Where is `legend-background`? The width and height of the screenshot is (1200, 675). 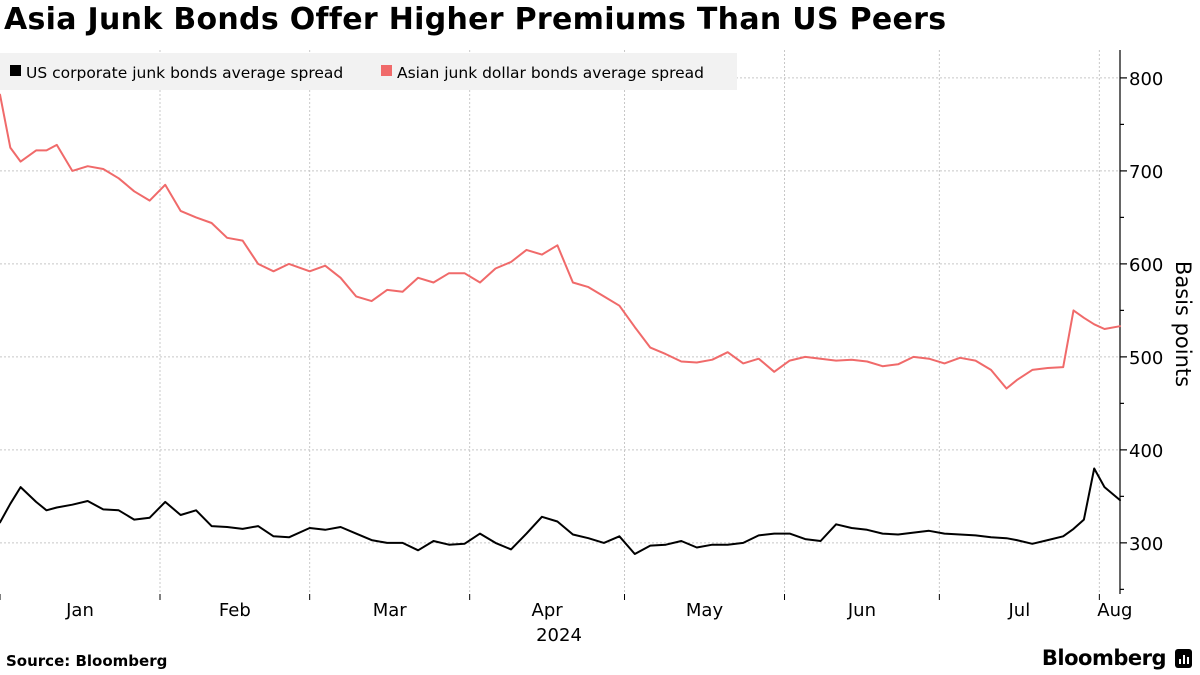
legend-background is located at coordinates (368, 71).